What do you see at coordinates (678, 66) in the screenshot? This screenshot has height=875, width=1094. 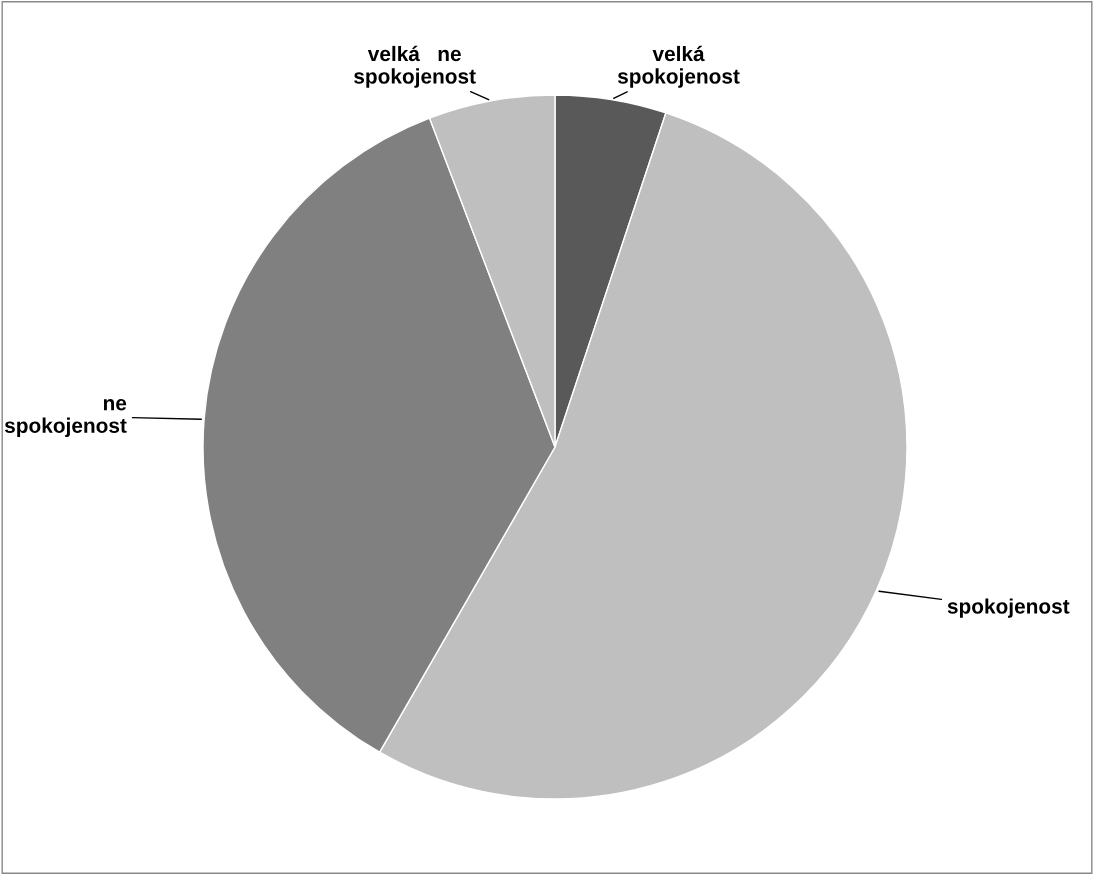 I see `slice-label: velká spokojenost` at bounding box center [678, 66].